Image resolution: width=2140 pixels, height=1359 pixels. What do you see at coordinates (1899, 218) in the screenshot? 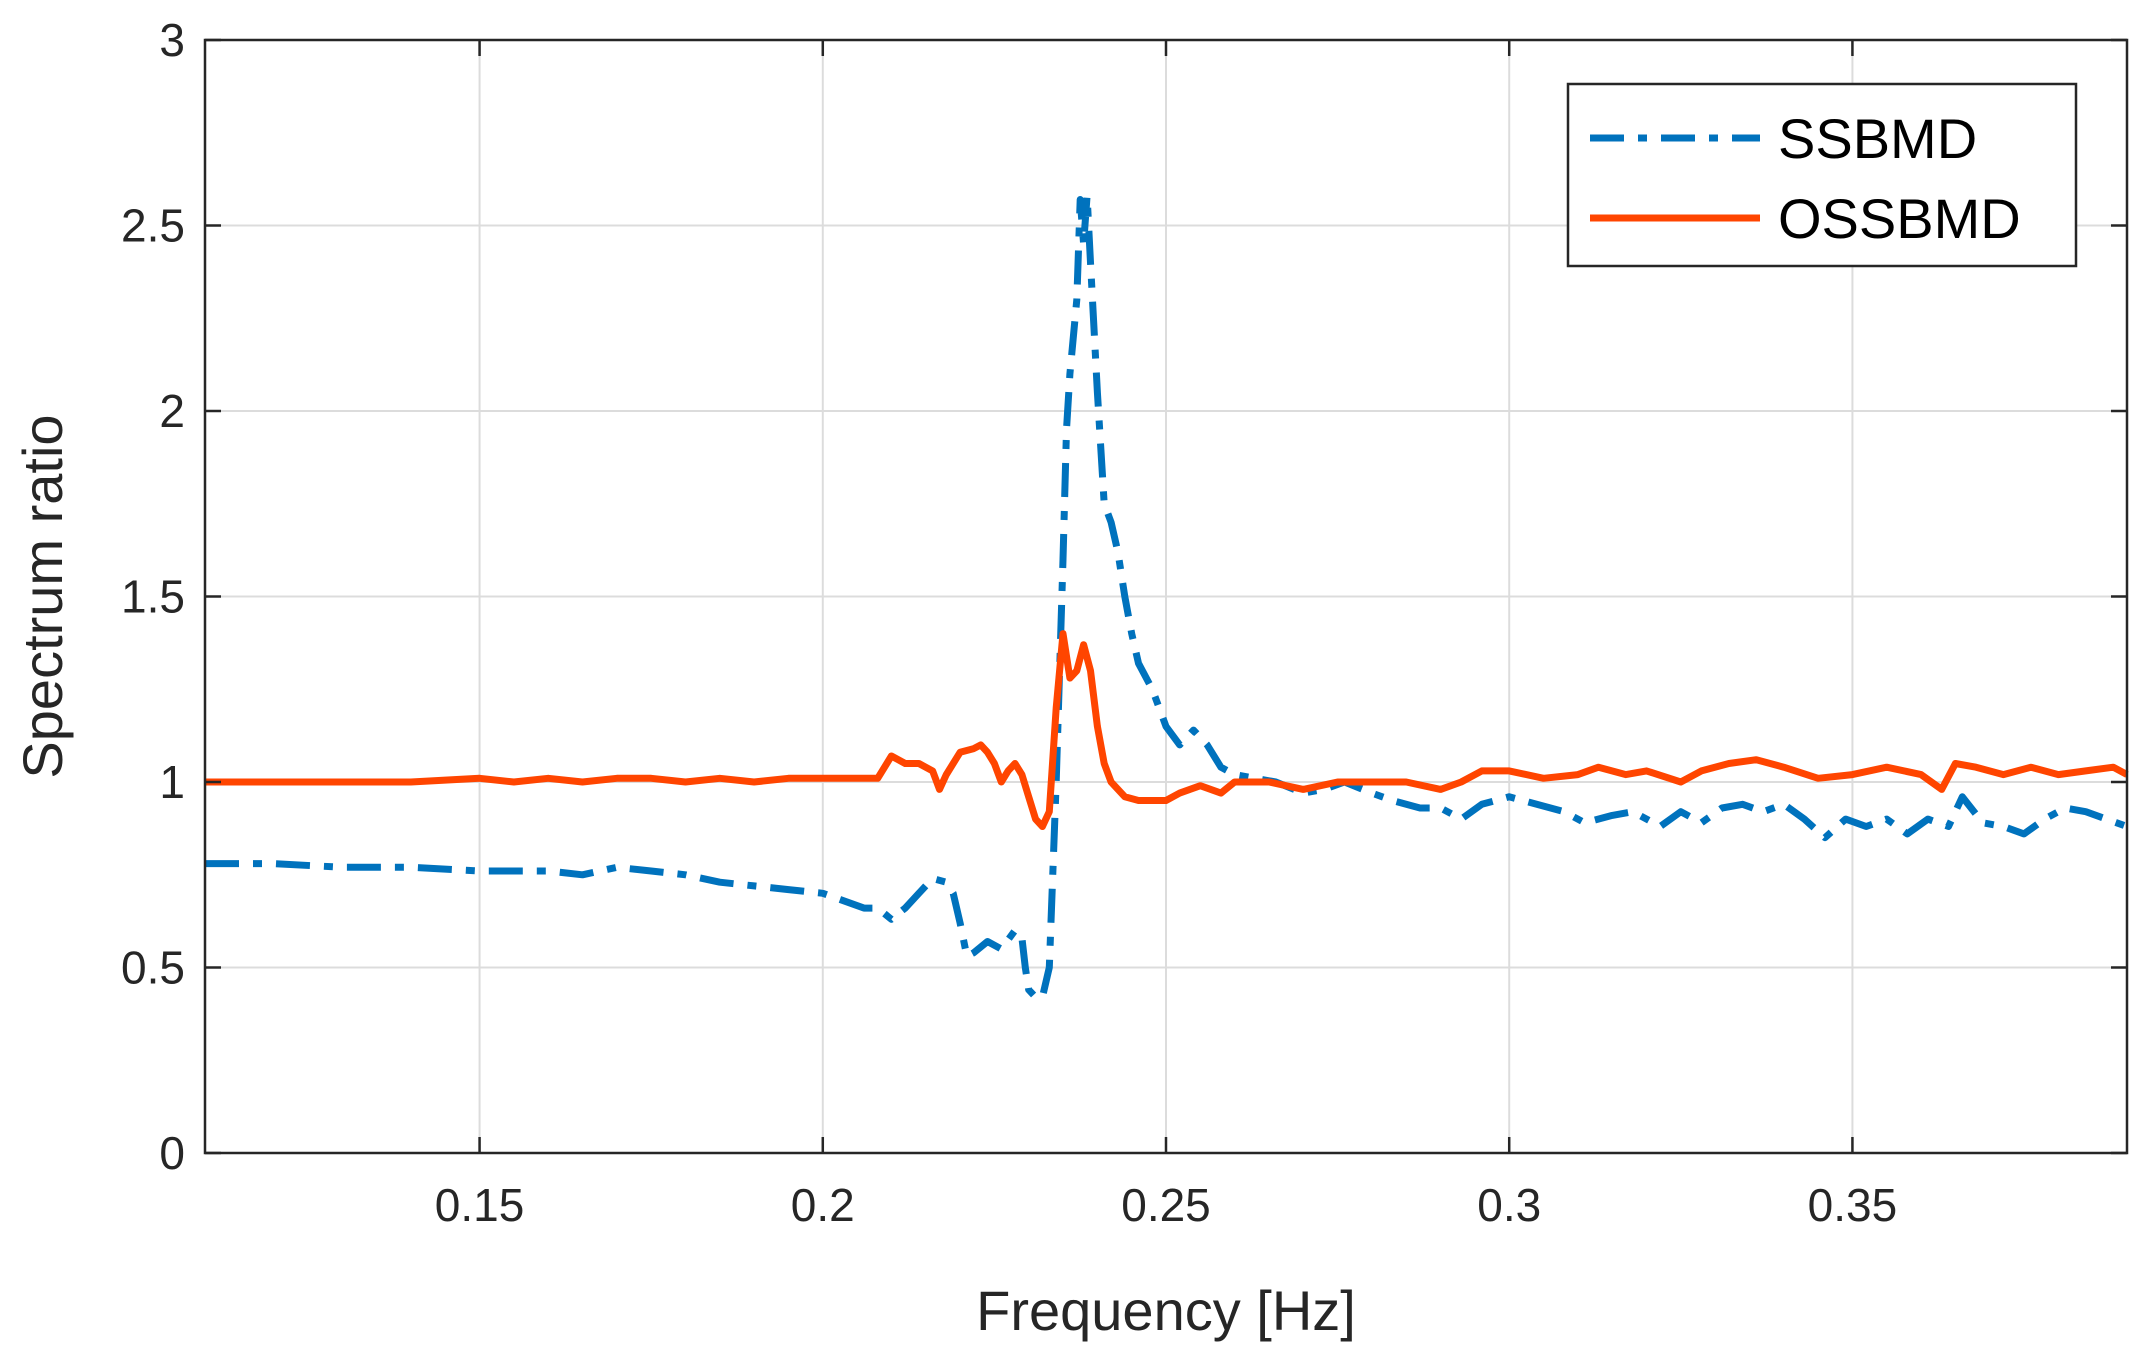
I see `legend-label-ossbmd: OSSBMD` at bounding box center [1899, 218].